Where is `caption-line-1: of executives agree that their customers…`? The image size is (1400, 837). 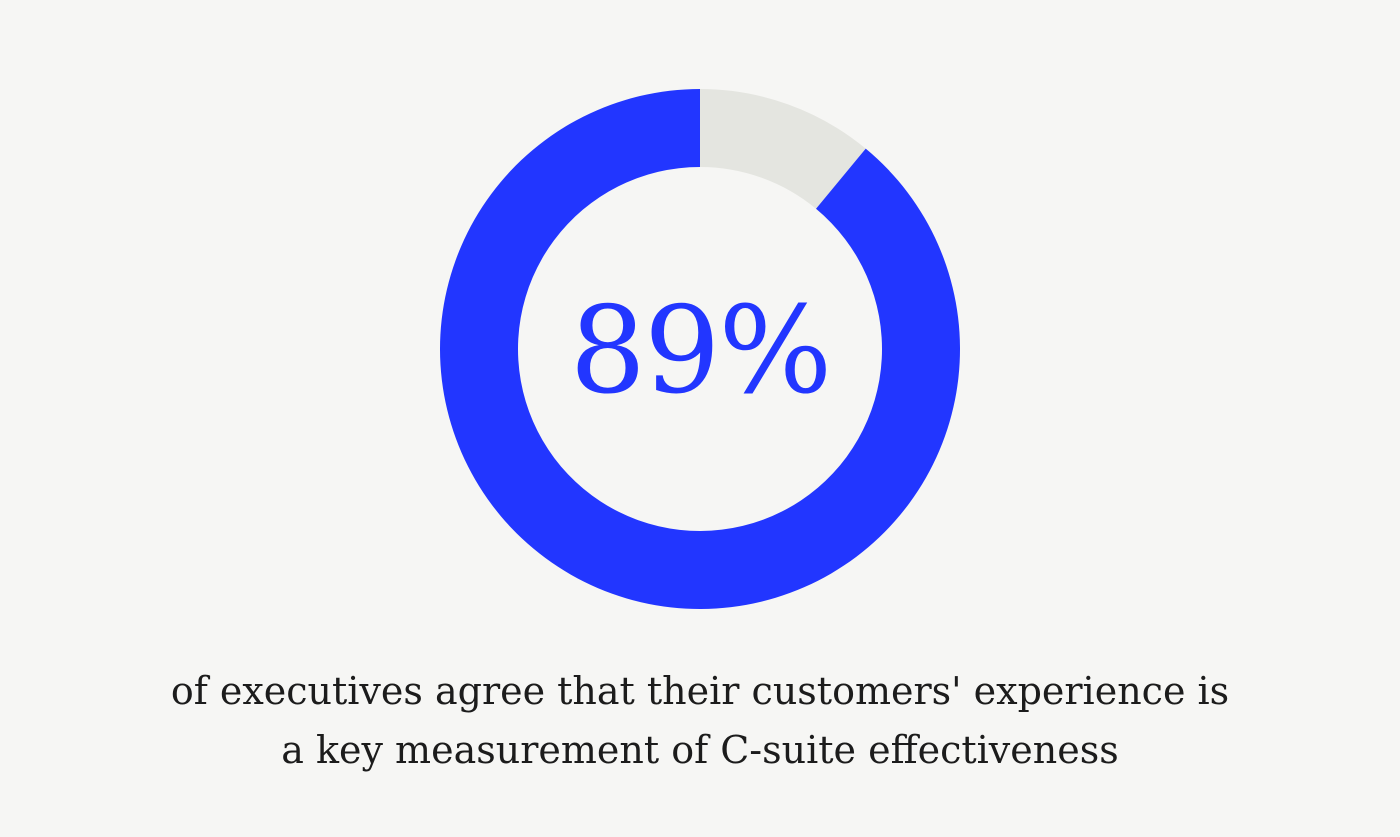
caption-line-1: of executives agree that their customers… is located at coordinates (700, 691).